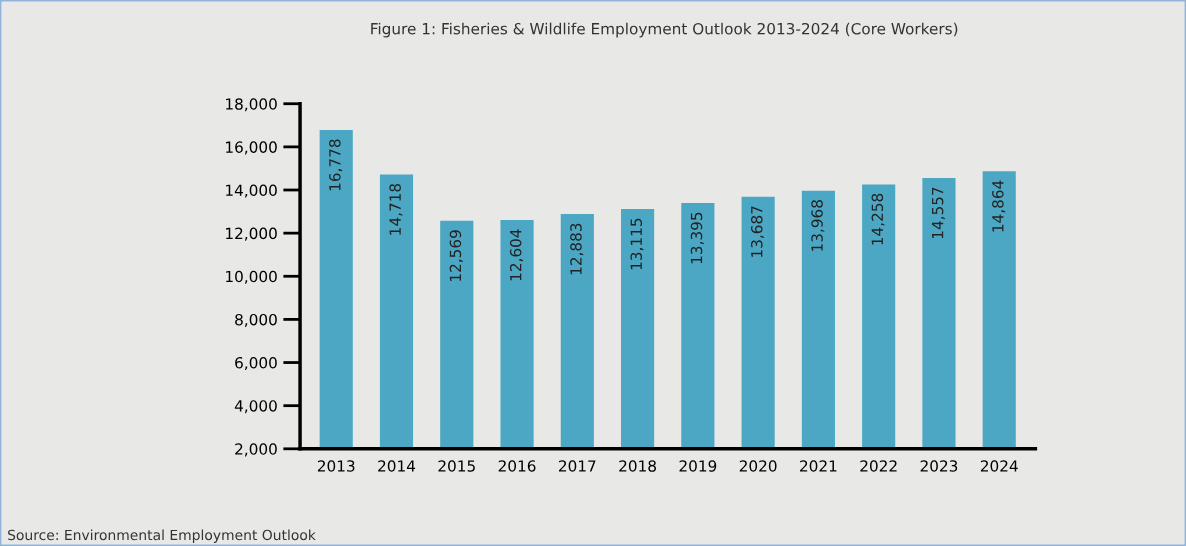 Image resolution: width=1186 pixels, height=546 pixels. What do you see at coordinates (336, 165) in the screenshot?
I see `data-label: 16,778` at bounding box center [336, 165].